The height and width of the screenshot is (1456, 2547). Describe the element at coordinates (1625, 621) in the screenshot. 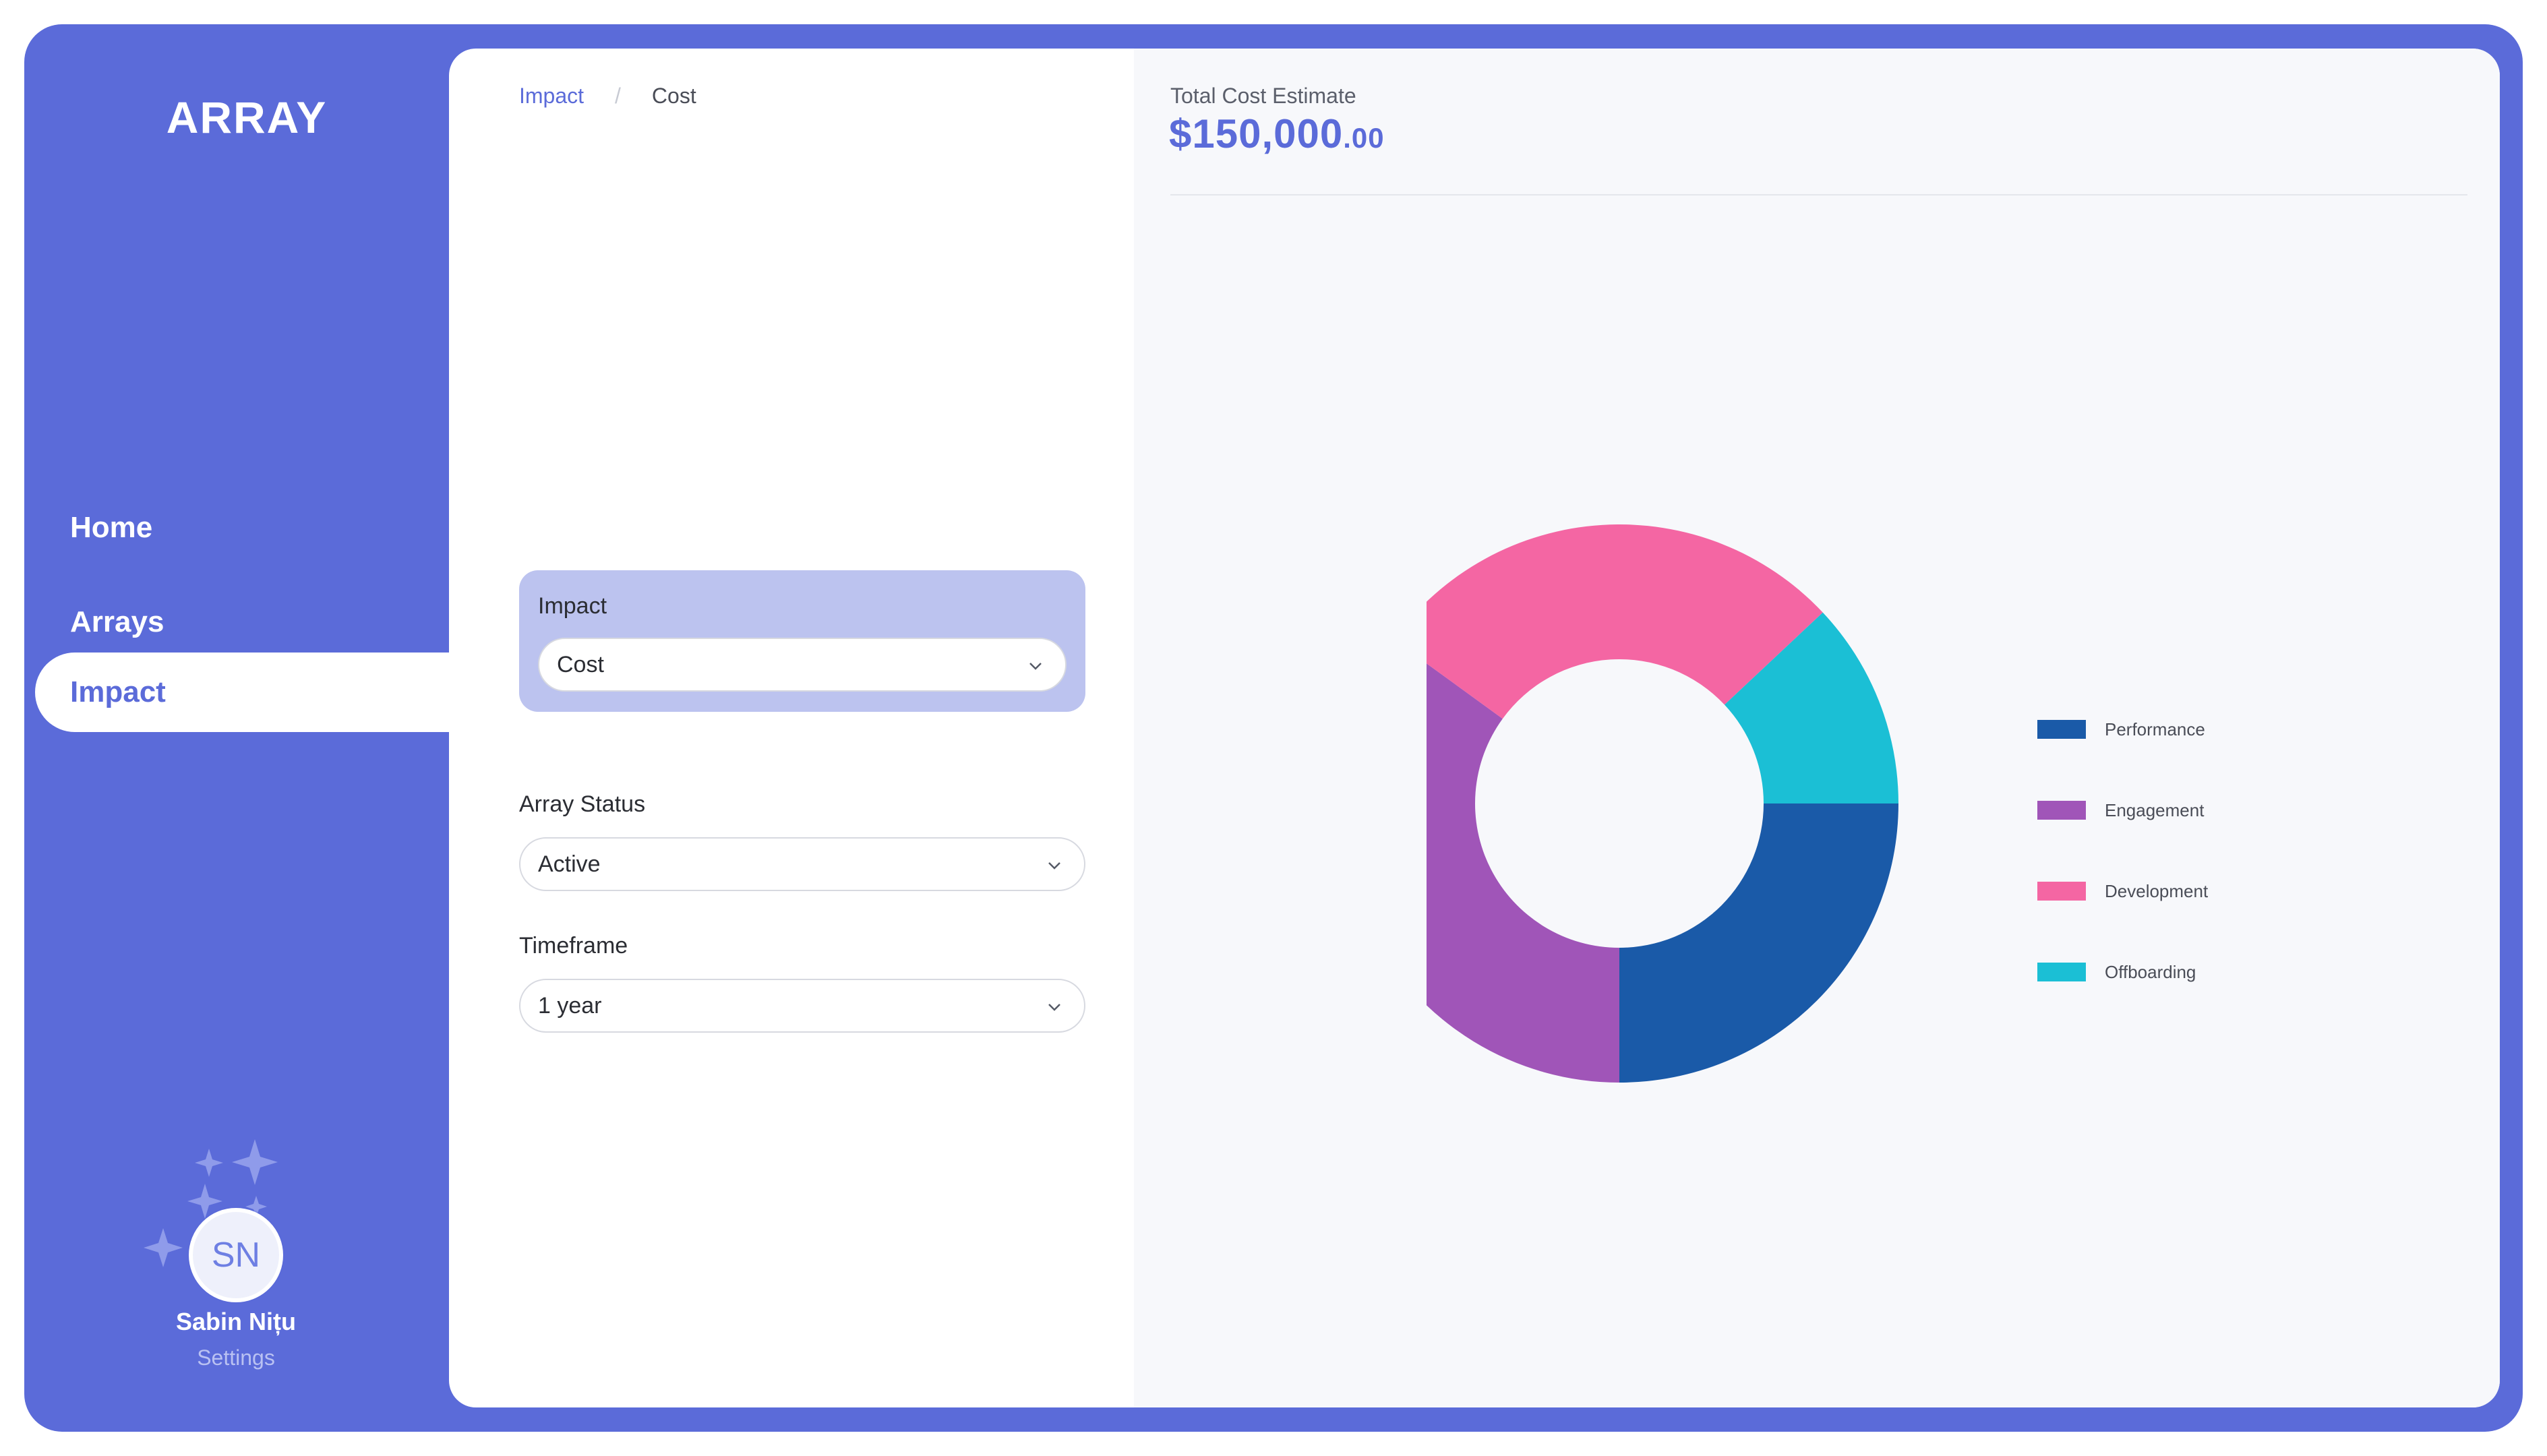

I see `donut-slice-development` at that location.